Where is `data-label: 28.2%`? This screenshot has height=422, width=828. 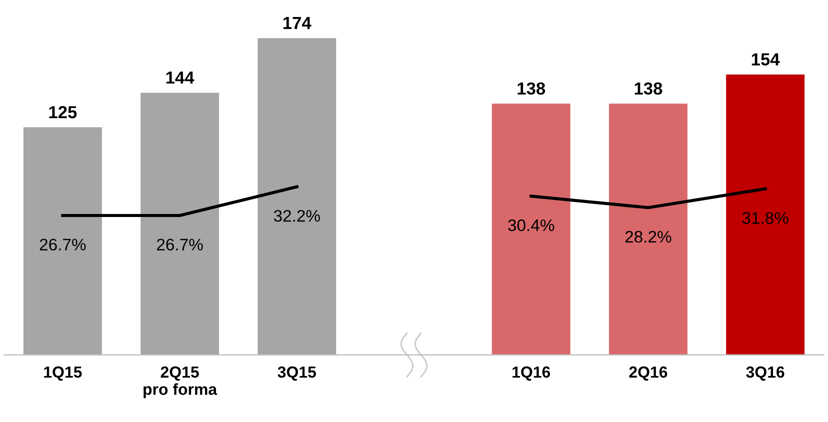 data-label: 28.2% is located at coordinates (648, 236).